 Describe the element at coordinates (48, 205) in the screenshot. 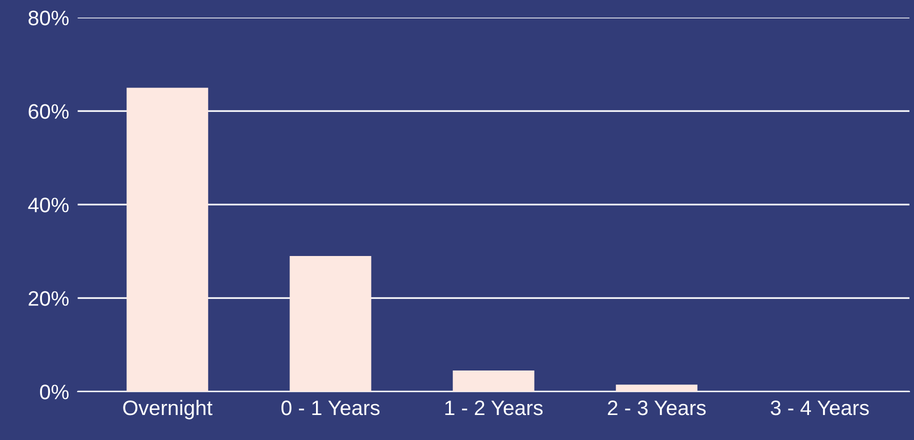

I see `y-tick-label: 40%` at that location.